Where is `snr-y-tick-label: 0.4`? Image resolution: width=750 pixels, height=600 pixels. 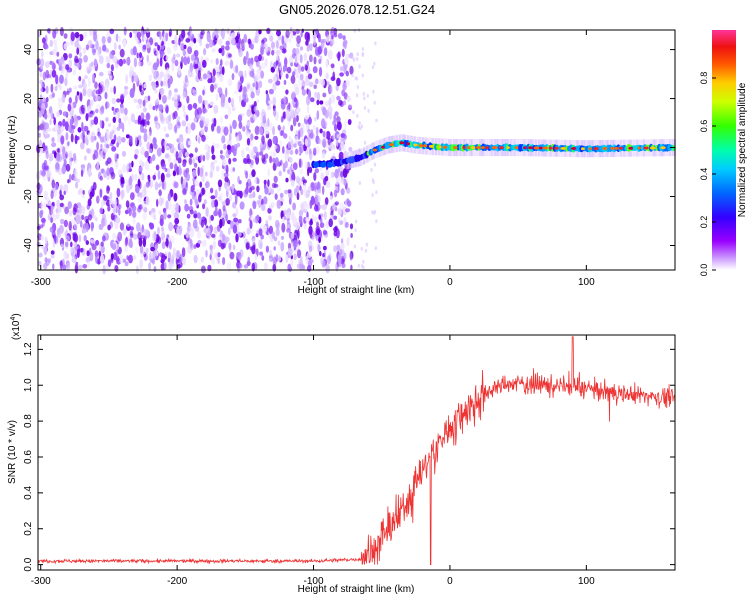 snr-y-tick-label: 0.4 is located at coordinates (28, 492).